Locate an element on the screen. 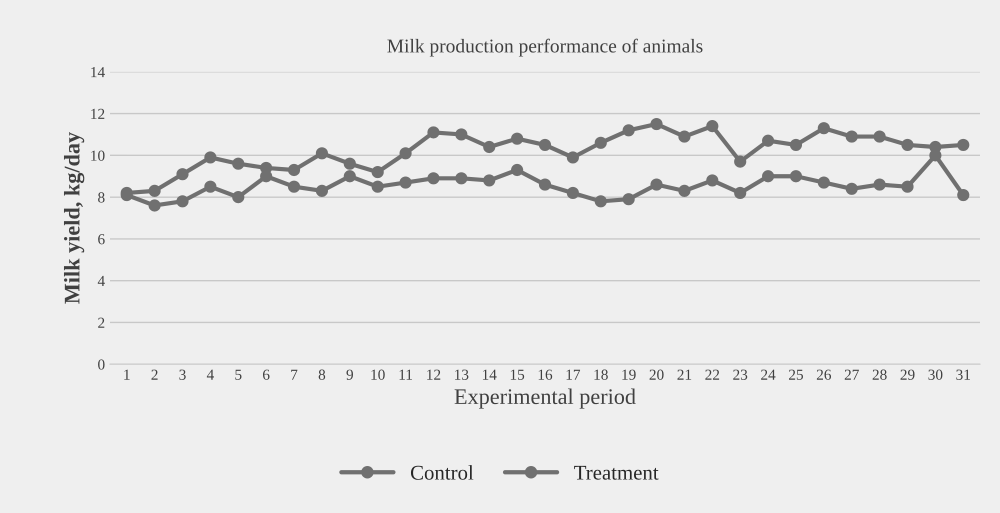 The height and width of the screenshot is (513, 1000). x-tick-label: 28 is located at coordinates (879, 375).